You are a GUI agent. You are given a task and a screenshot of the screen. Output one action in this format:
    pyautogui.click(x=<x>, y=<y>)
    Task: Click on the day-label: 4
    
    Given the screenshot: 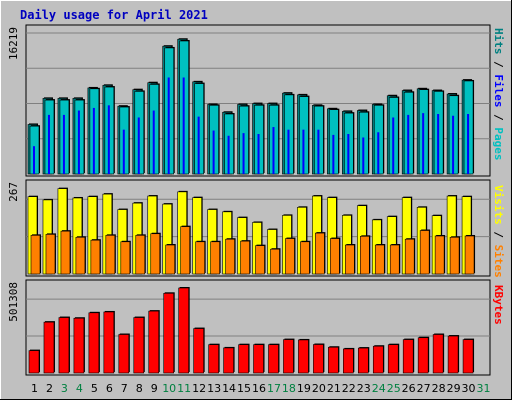 What is the action you would take?
    pyautogui.click(x=79, y=388)
    